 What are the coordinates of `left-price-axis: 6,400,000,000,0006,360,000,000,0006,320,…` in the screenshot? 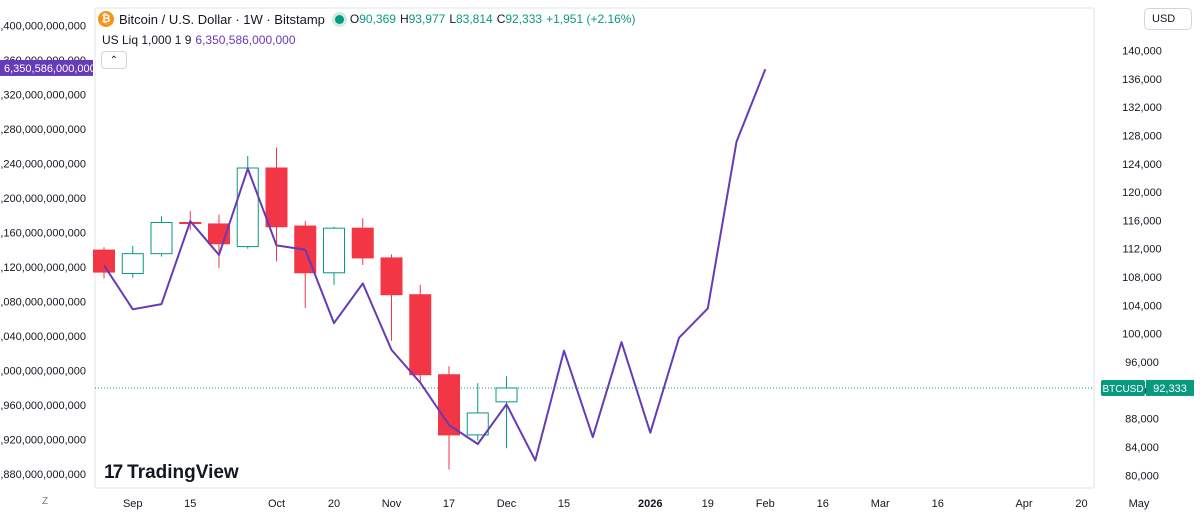 It's located at (48, 250).